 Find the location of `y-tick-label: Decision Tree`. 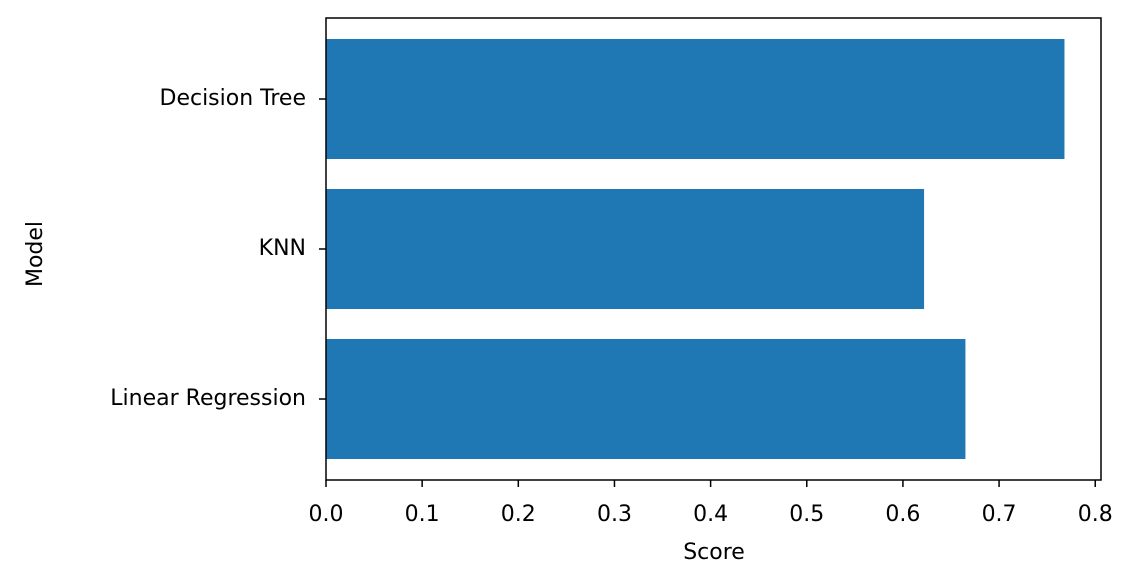

y-tick-label: Decision Tree is located at coordinates (233, 98).